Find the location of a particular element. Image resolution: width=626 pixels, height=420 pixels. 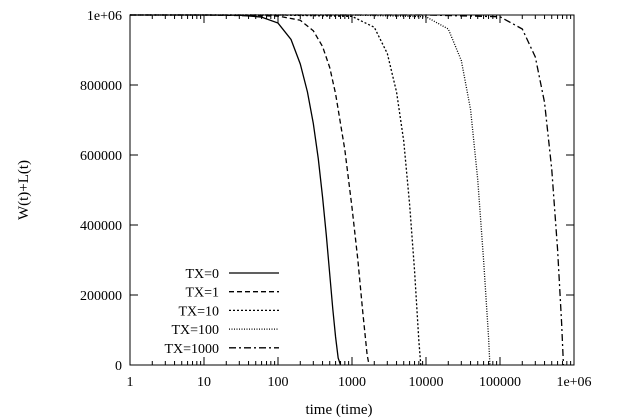

x-tick-label: 100 is located at coordinates (278, 382).